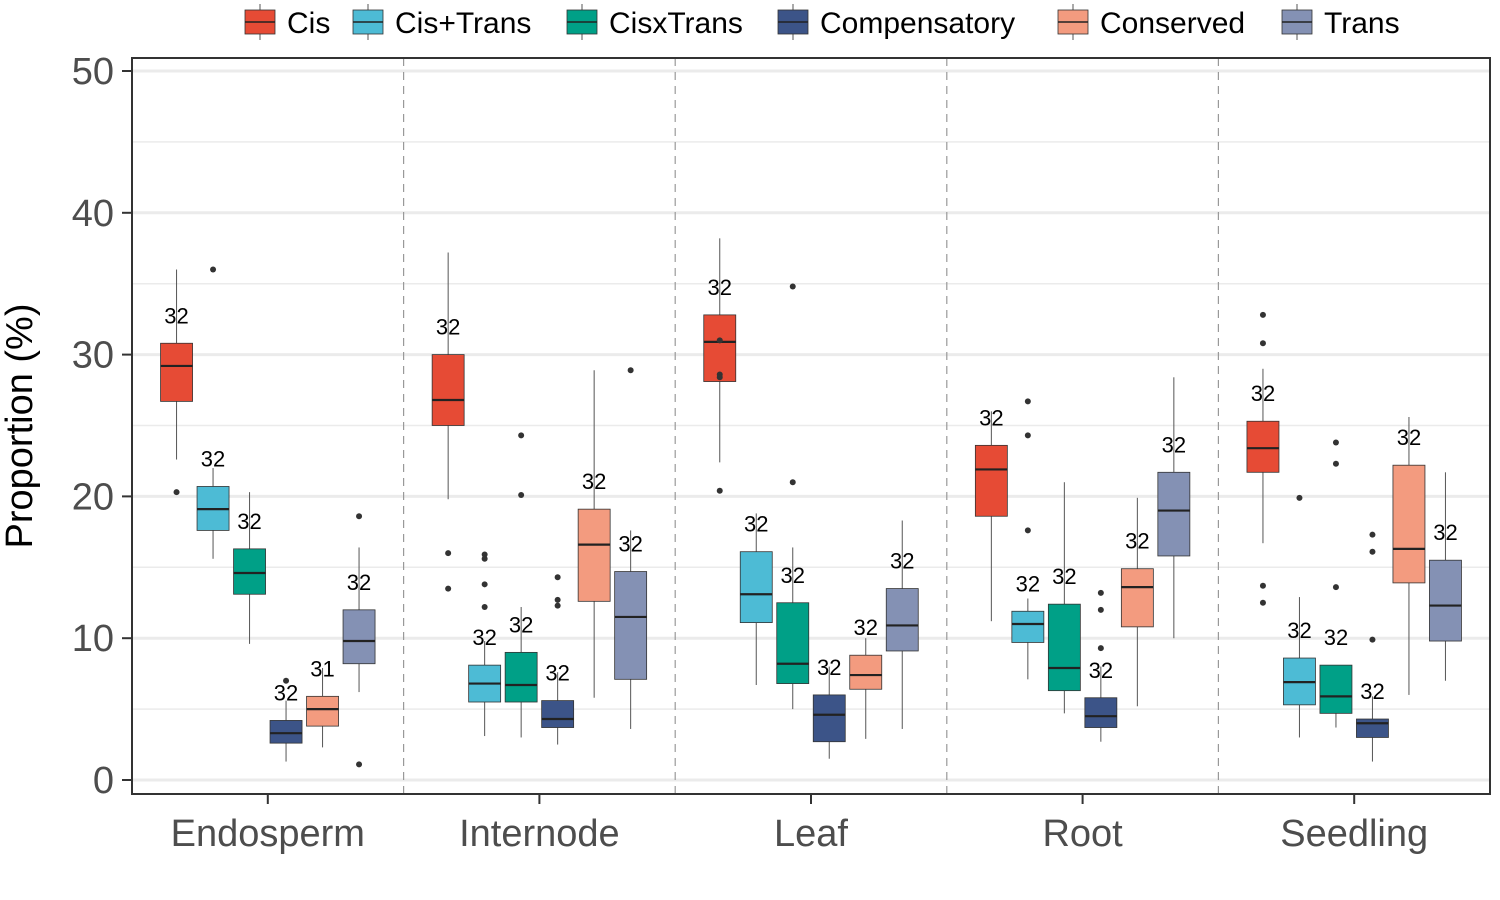 This screenshot has height=900, width=1500. I want to click on x-tick-label-leaf: Leaf, so click(811, 834).